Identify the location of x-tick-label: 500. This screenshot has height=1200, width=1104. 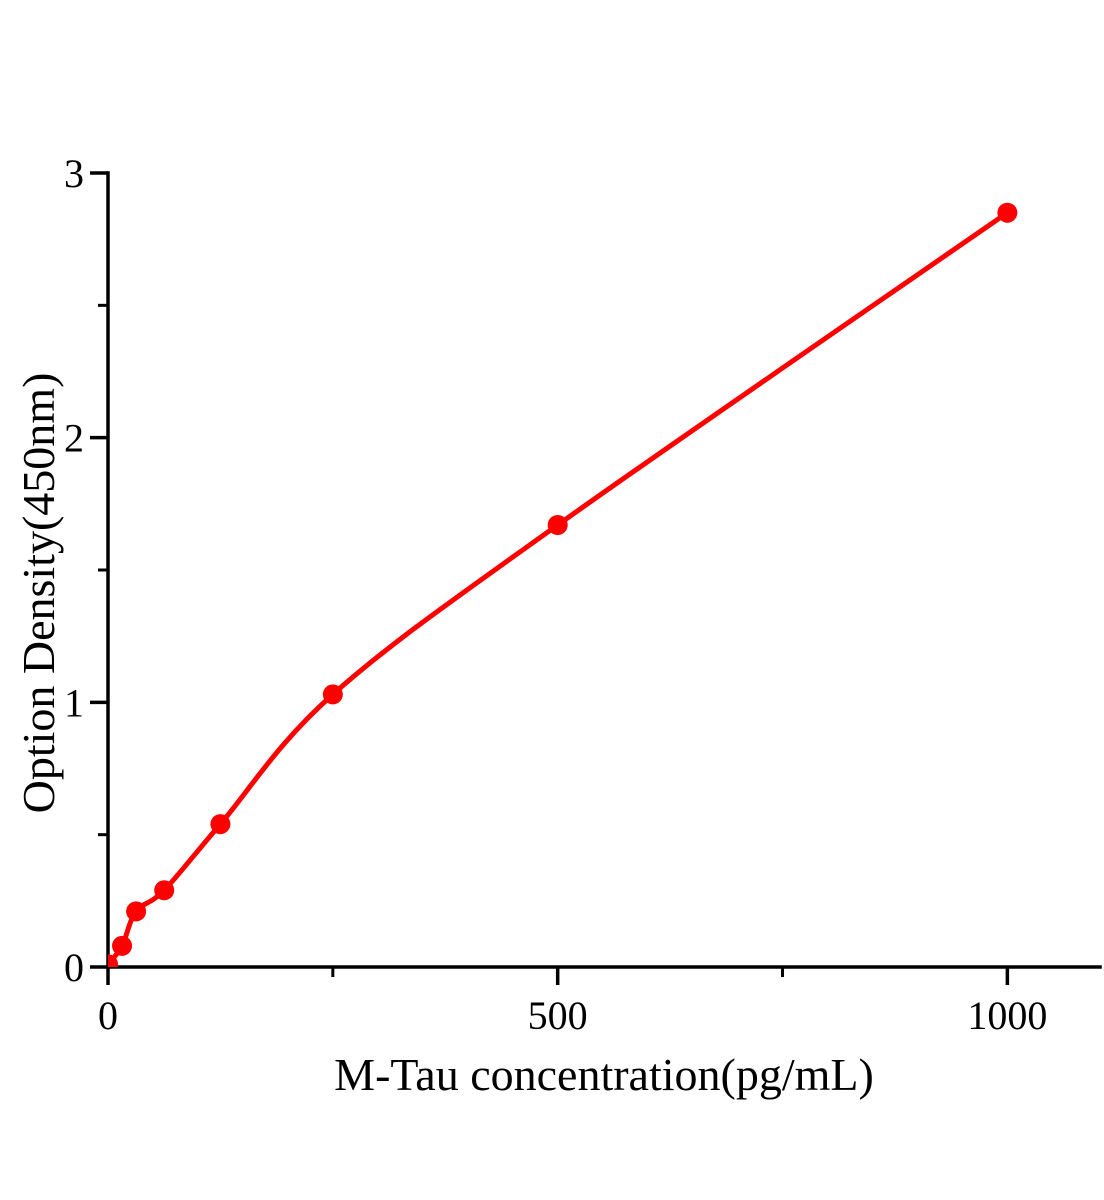
(558, 1015).